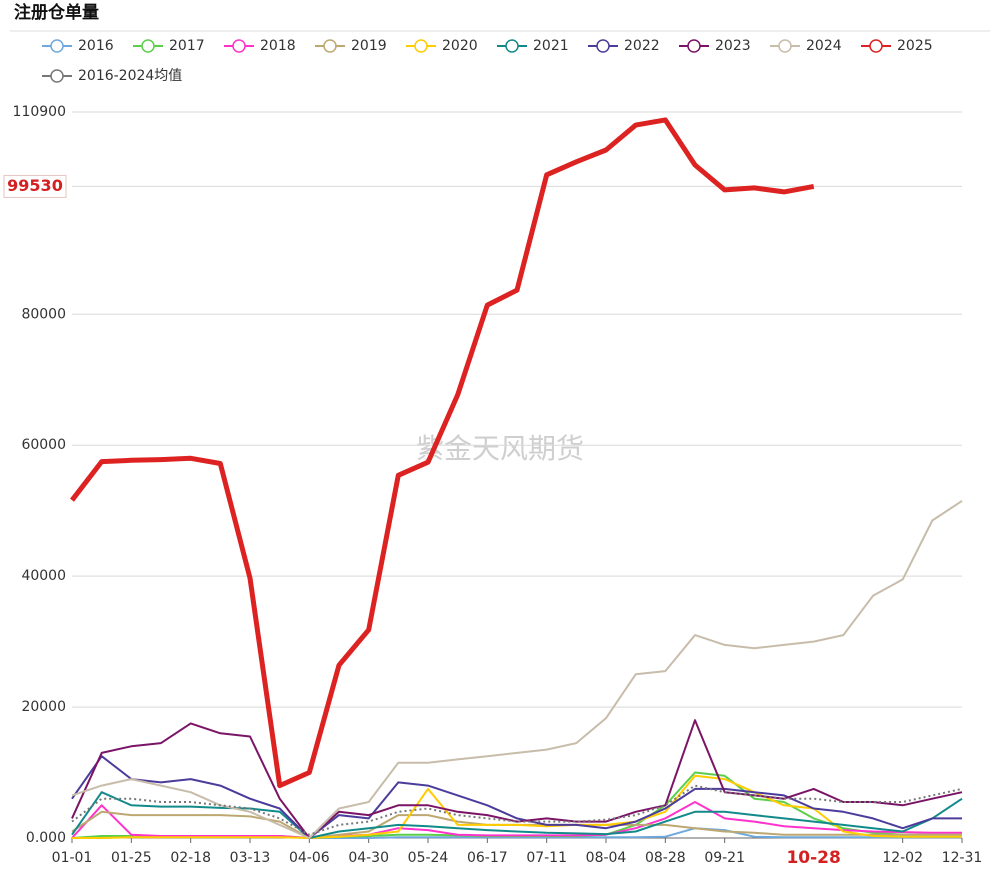 The height and width of the screenshot is (871, 997). What do you see at coordinates (546, 858) in the screenshot?
I see `x-tick-label: 07-11` at bounding box center [546, 858].